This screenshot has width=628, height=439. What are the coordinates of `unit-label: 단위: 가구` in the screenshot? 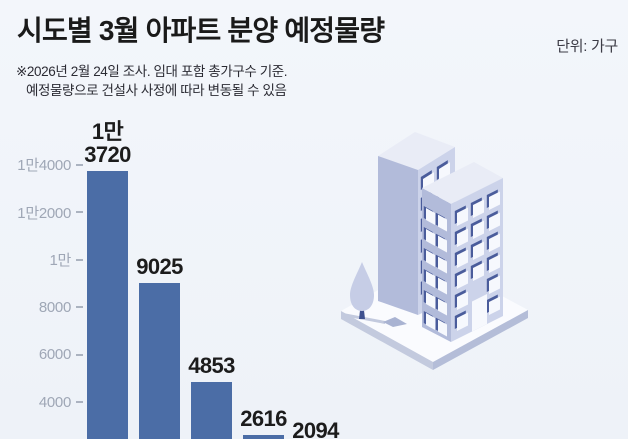 It's located at (587, 46).